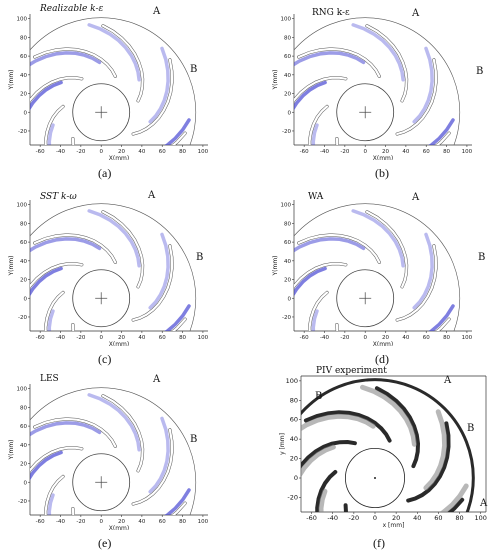 Image resolution: width=495 pixels, height=551 pixels. Describe the element at coordinates (23, 224) in the screenshot. I see `y-tick-label: 80` at that location.